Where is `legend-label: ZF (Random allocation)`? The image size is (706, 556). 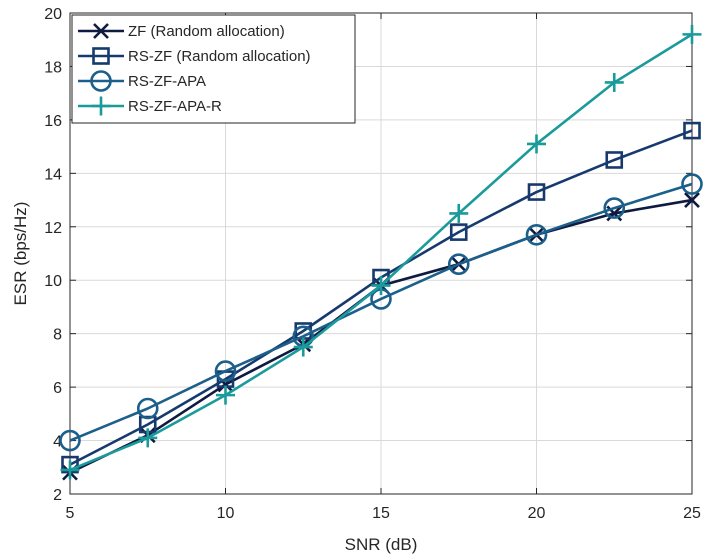
legend-label: ZF (Random allocation) is located at coordinates (206, 31).